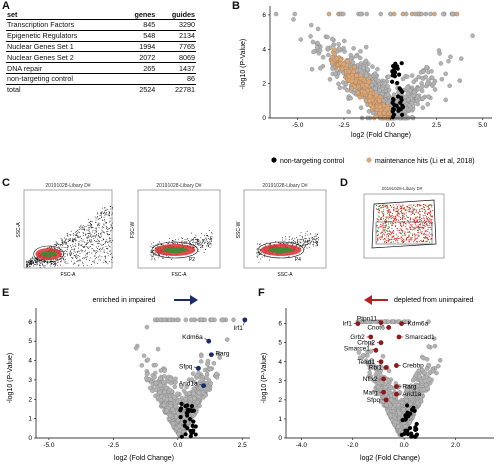 This screenshot has width=500, height=466. I want to click on gene-label: Sfpq, so click(186, 366).